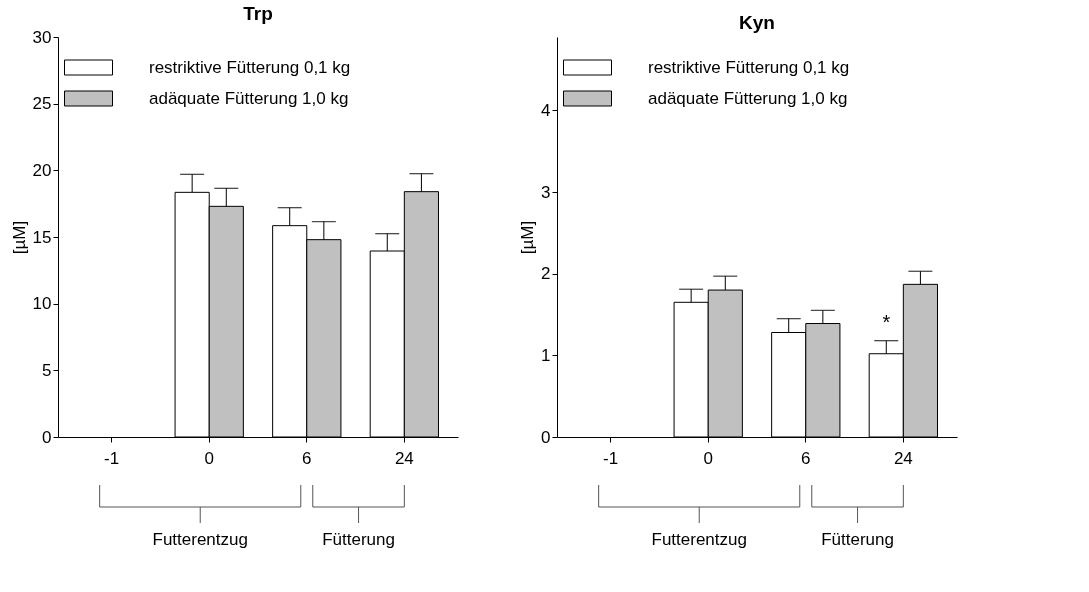 This screenshot has width=1089, height=592. I want to click on y-tick-label: 1, so click(546, 355).